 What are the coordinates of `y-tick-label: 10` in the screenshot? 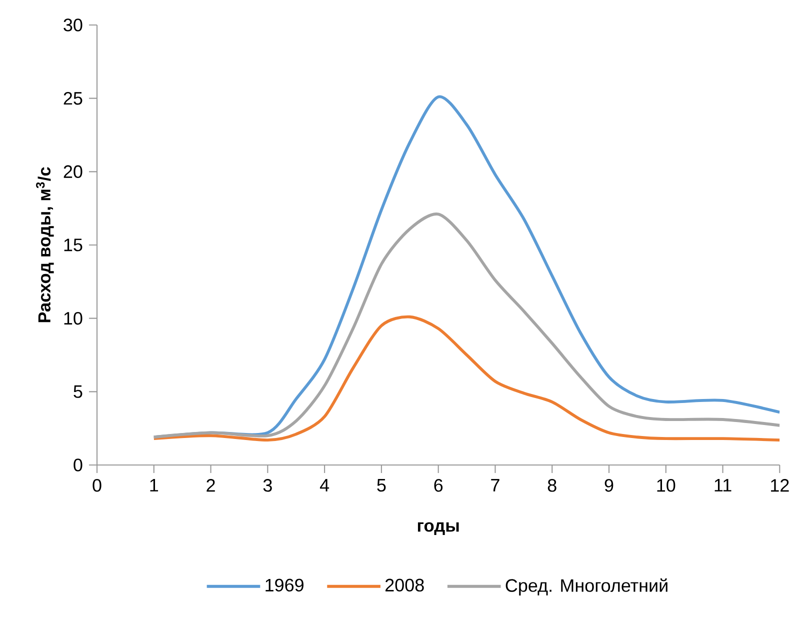 It's located at (73, 318).